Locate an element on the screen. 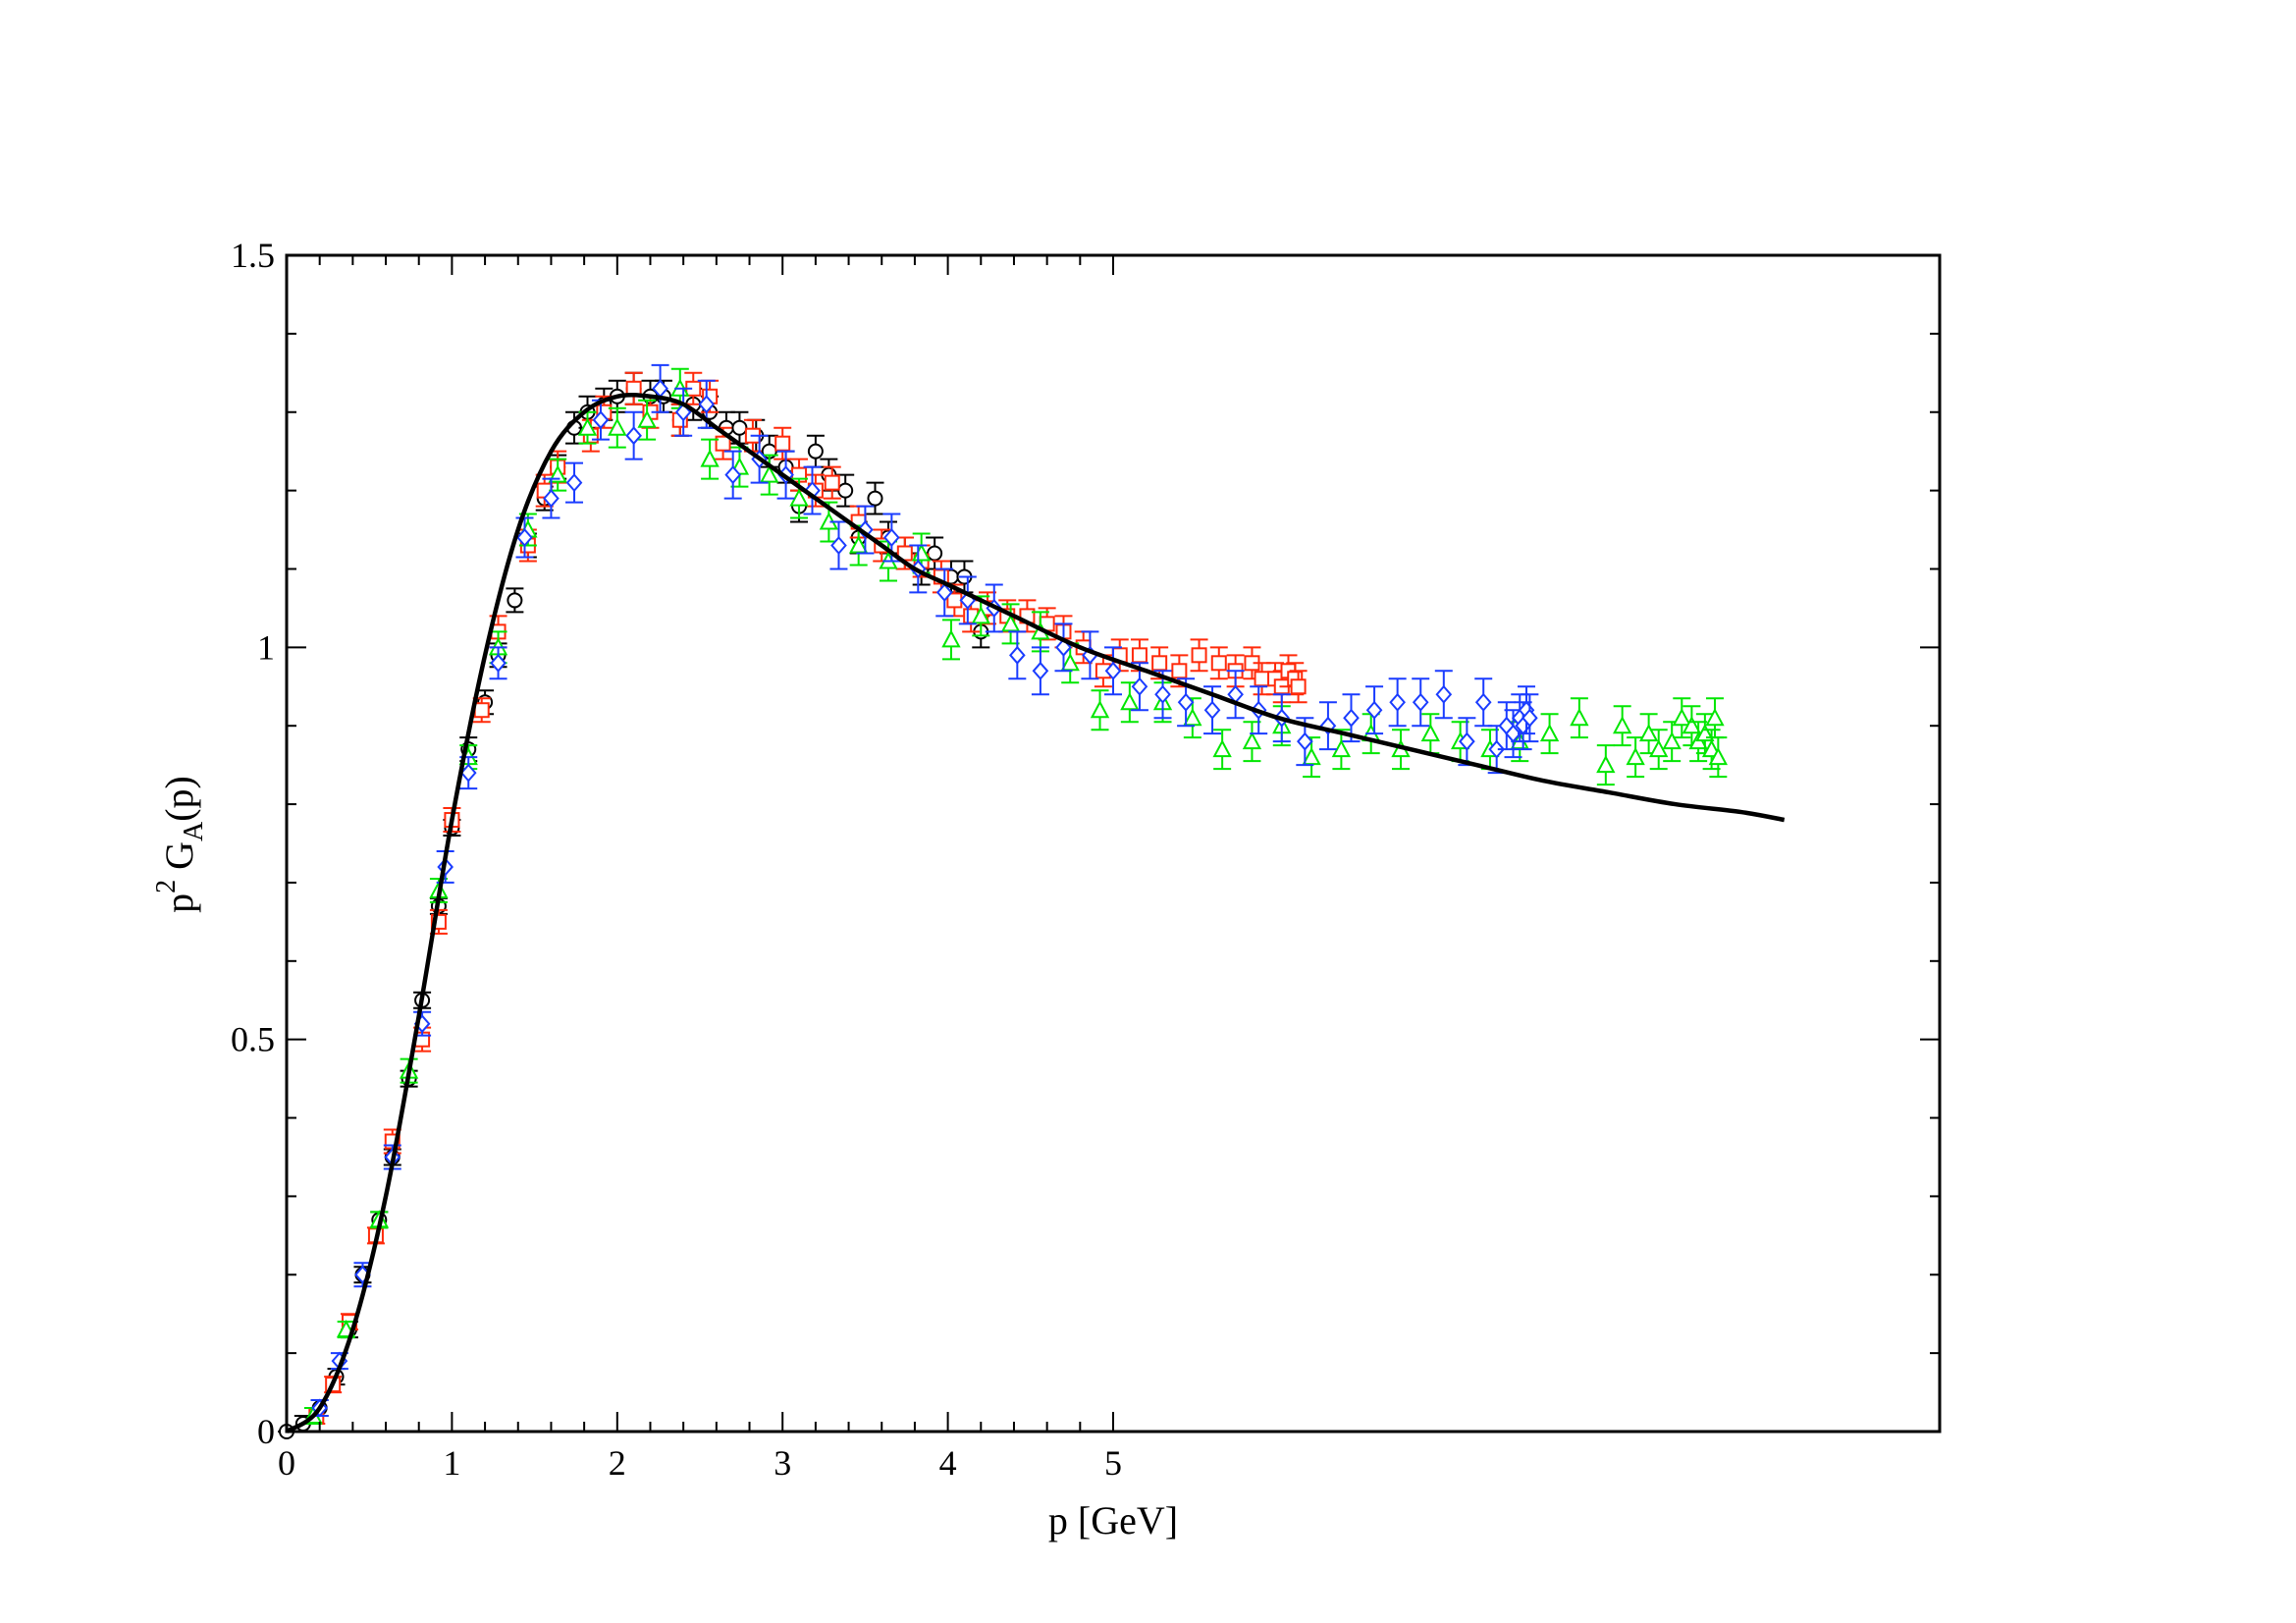 The height and width of the screenshot is (1623, 2296). x-tick-label: 3 is located at coordinates (782, 1463).